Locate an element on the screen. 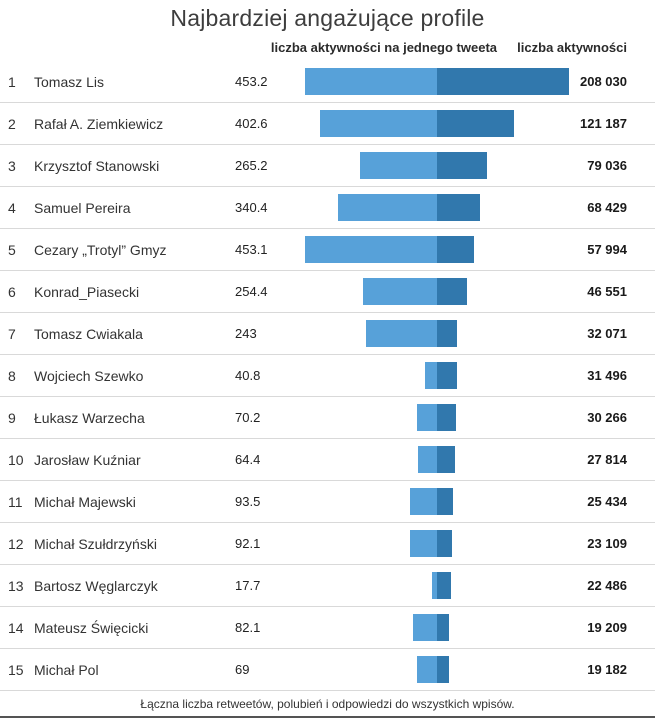 This screenshot has height=718, width=655. profile-name: Bartosz Węglarczyk is located at coordinates (96, 585).